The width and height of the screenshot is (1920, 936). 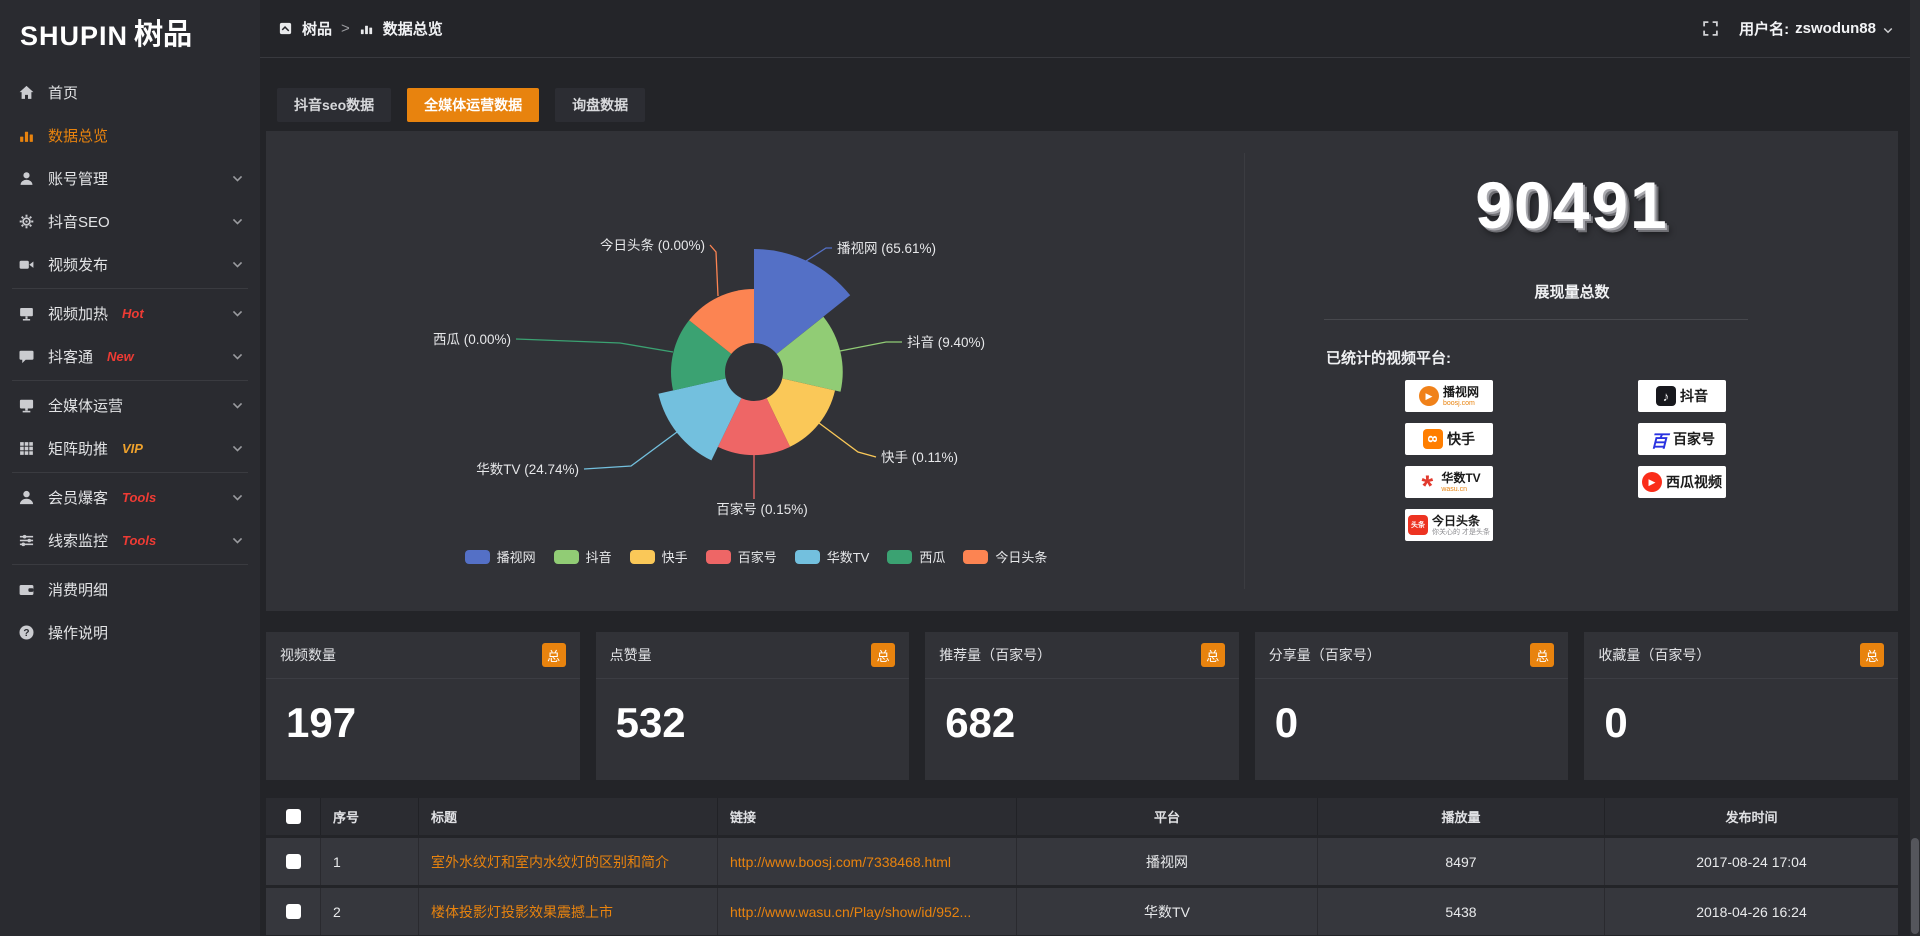 I want to click on header-checkbox-cell, so click(x=293, y=816).